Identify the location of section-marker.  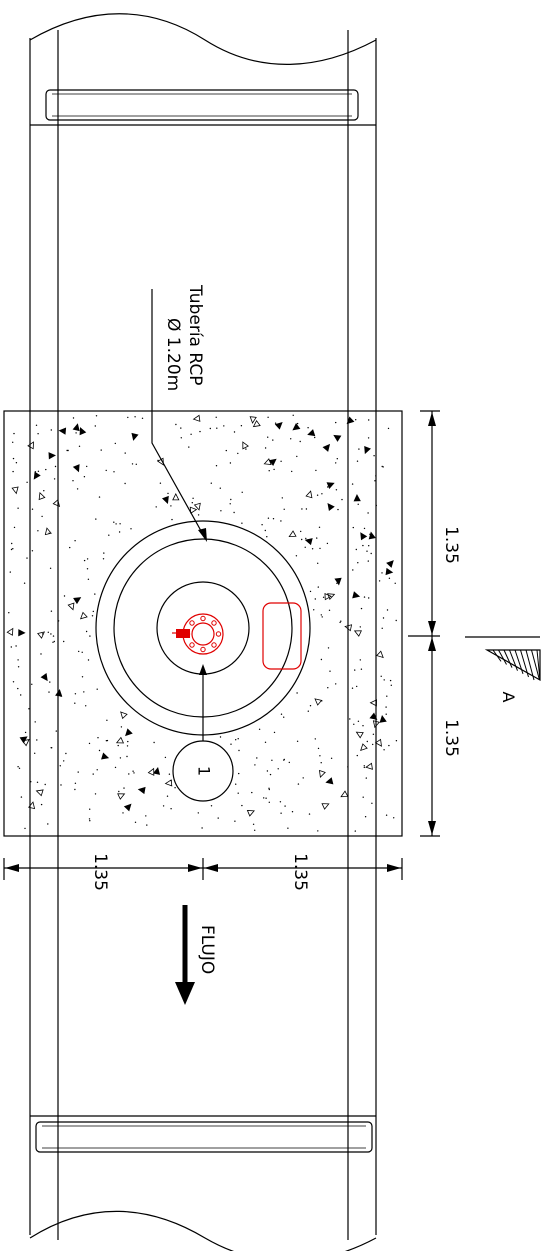
(503, 659).